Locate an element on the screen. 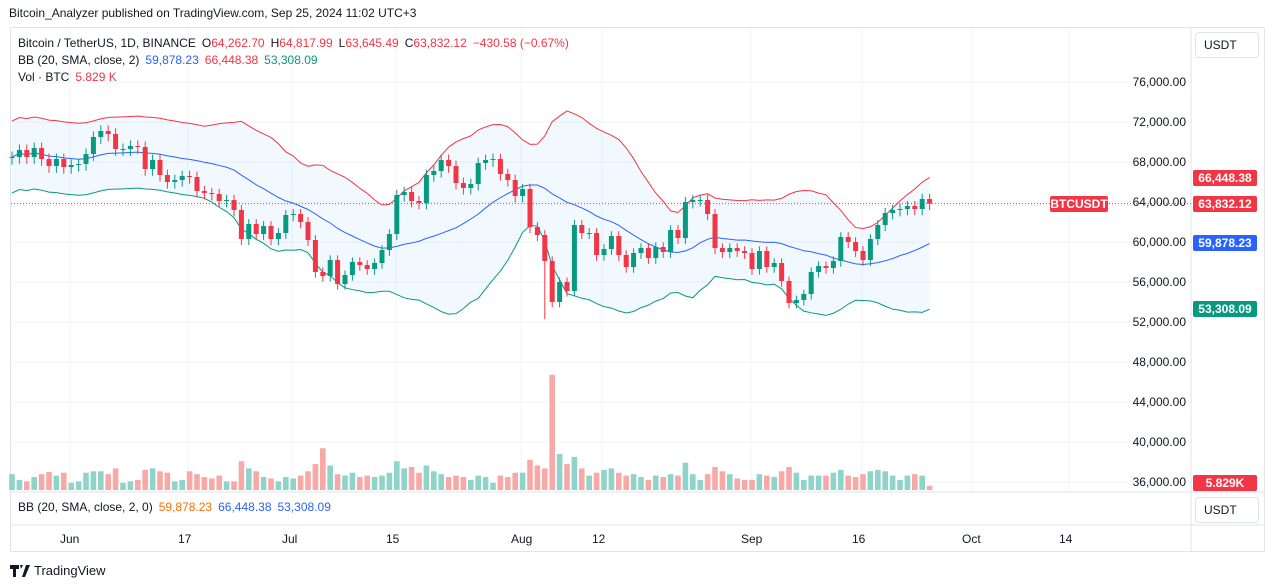 The width and height of the screenshot is (1273, 588). price-tick: 68,000.00 is located at coordinates (1159, 162).